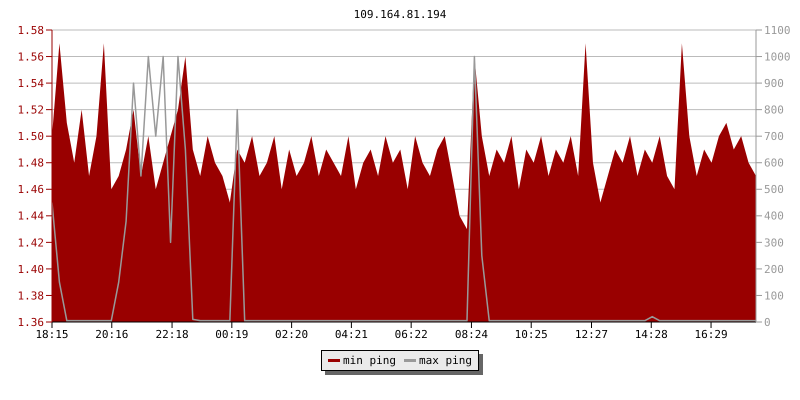 Image resolution: width=800 pixels, height=400 pixels. What do you see at coordinates (31, 269) in the screenshot?
I see `y-tick-label: 1.40` at bounding box center [31, 269].